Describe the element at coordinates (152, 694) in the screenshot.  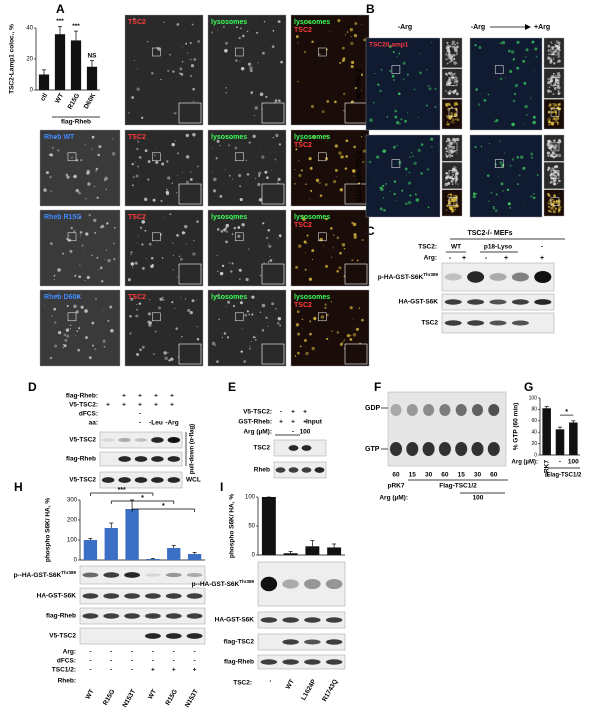
I see `x-tick-label: WT` at that location.